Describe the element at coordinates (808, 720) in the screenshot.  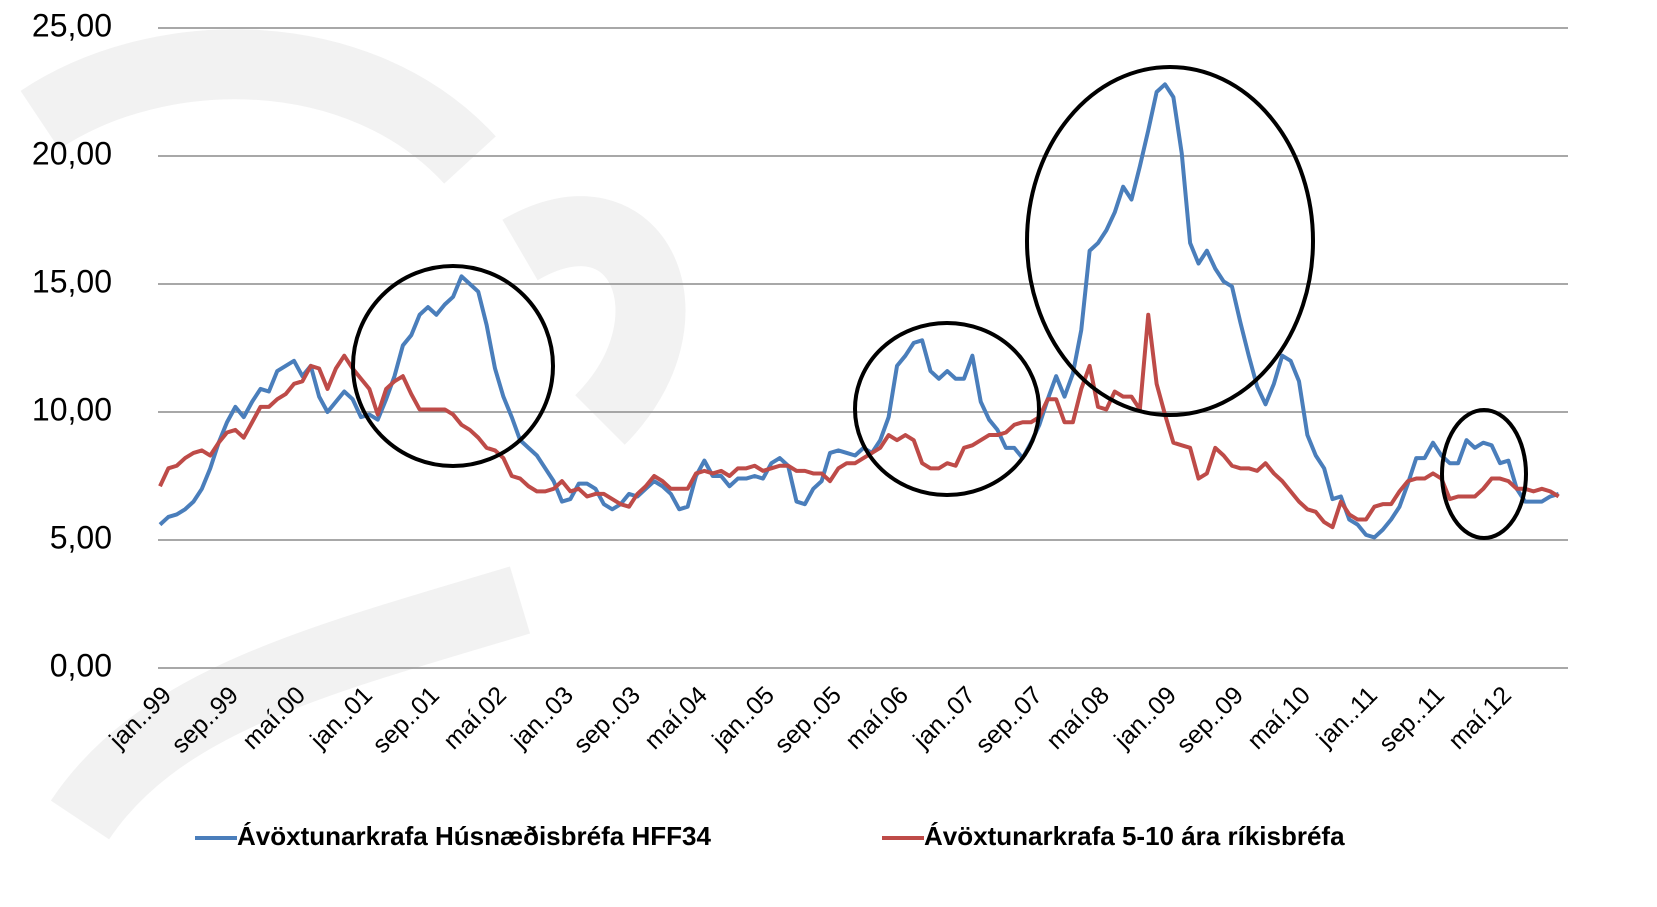
I see `x-tick-label: sep..05` at that location.